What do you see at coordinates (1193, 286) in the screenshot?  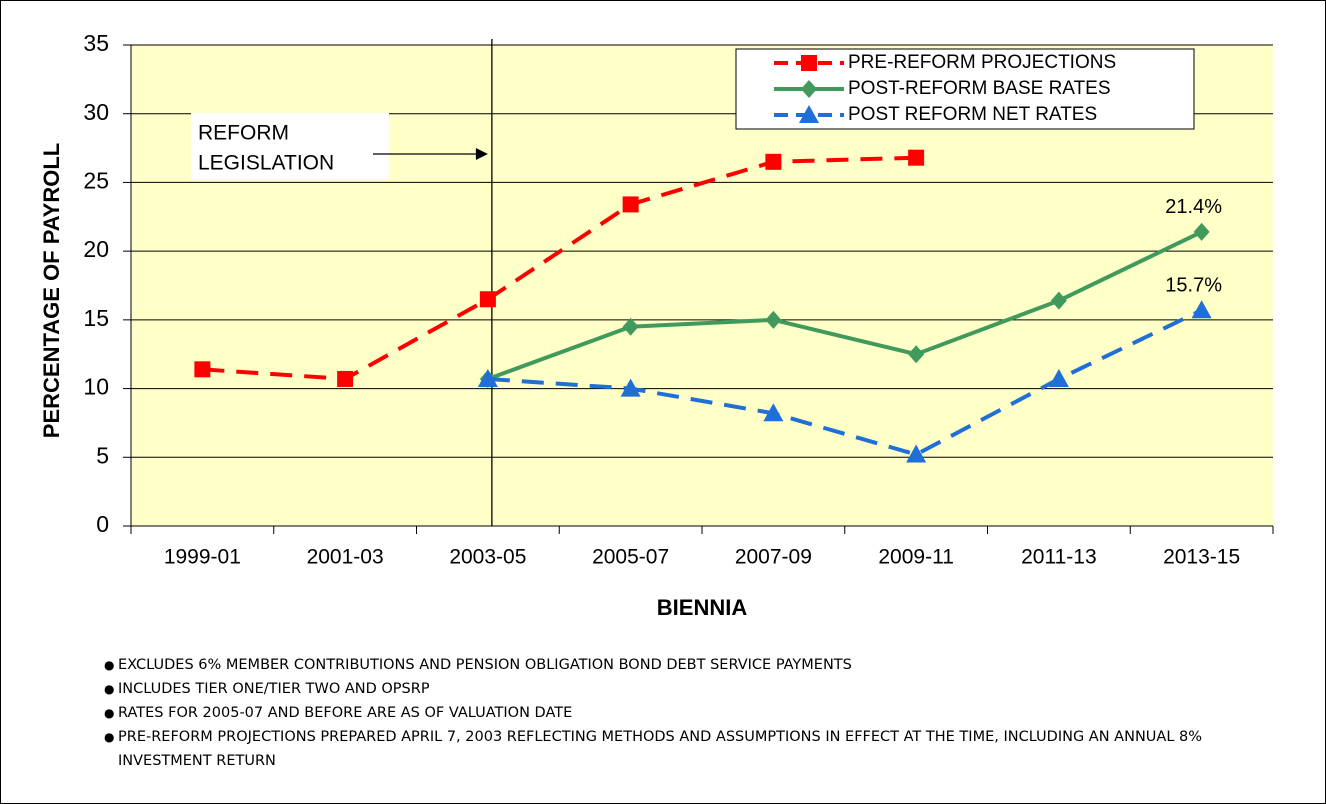 I see `value-label: 15.7%` at bounding box center [1193, 286].